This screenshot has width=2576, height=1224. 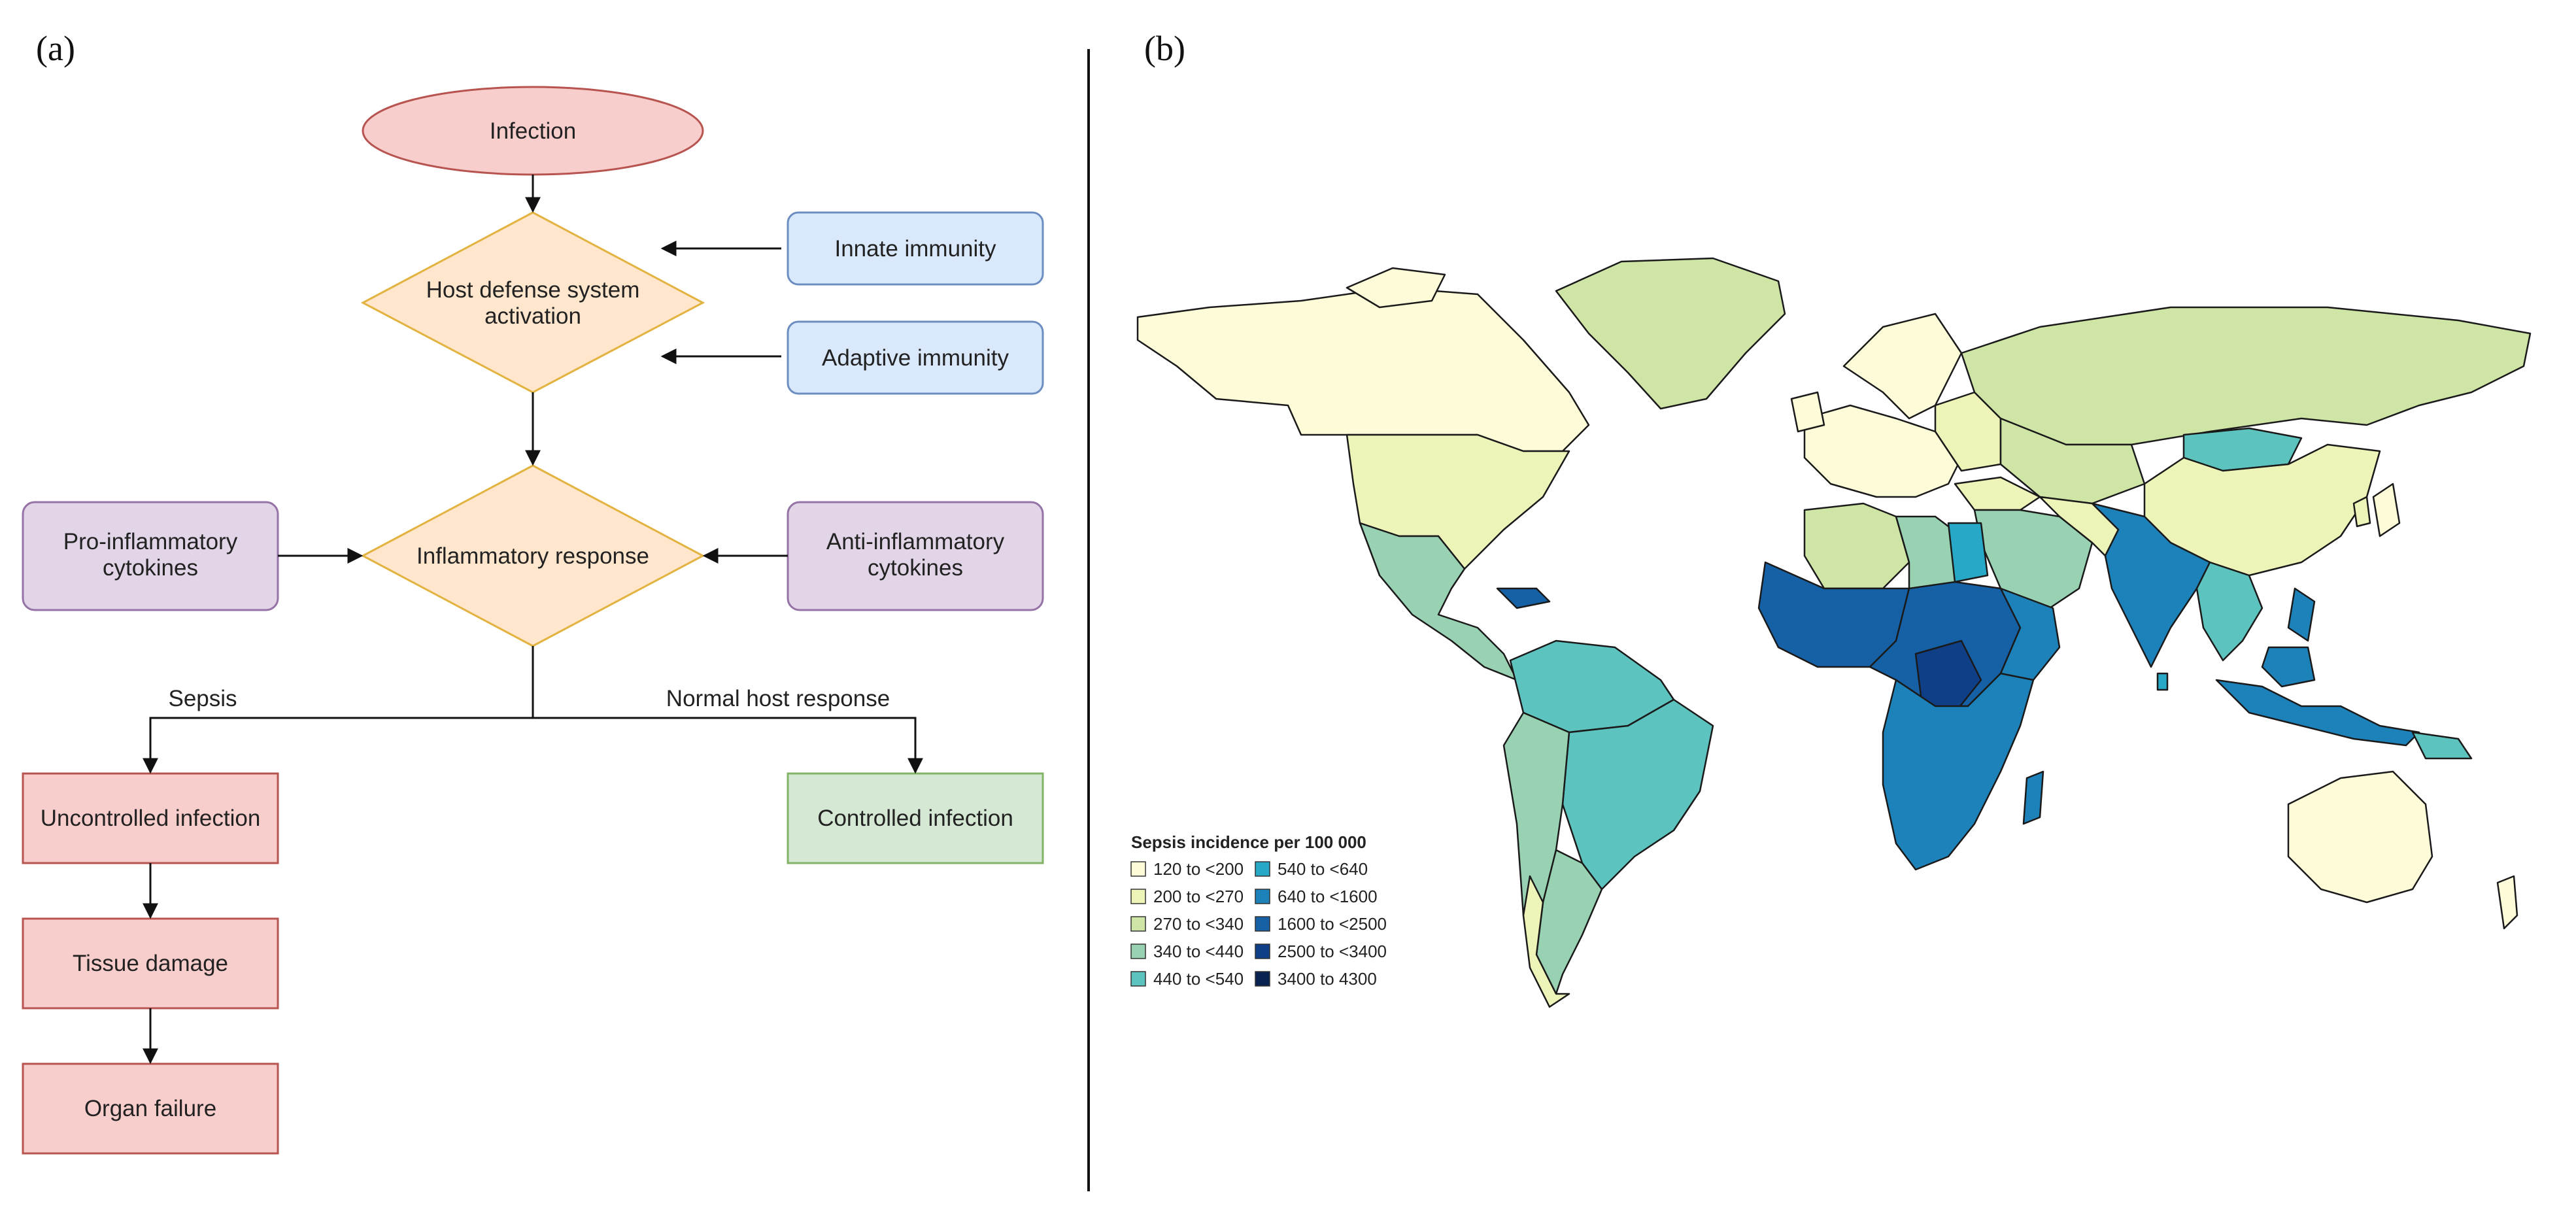 I want to click on node-anti-inflammatory-line1: Anti-inflammatory, so click(x=915, y=541).